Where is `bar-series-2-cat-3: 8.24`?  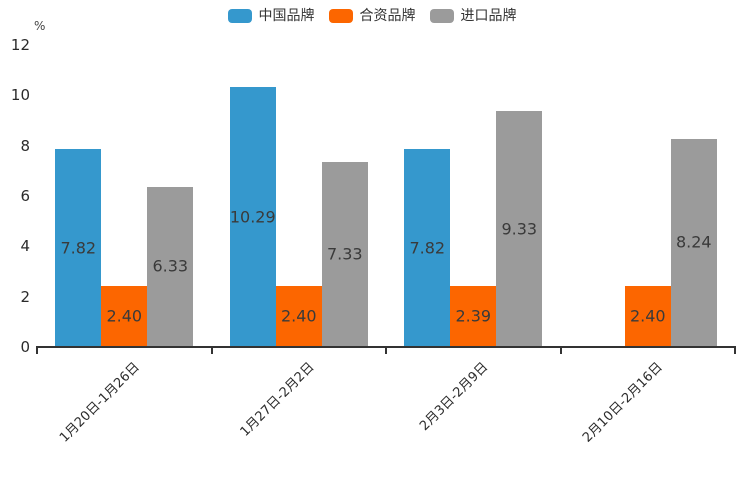
bar-series-2-cat-3: 8.24 is located at coordinates (693, 242).